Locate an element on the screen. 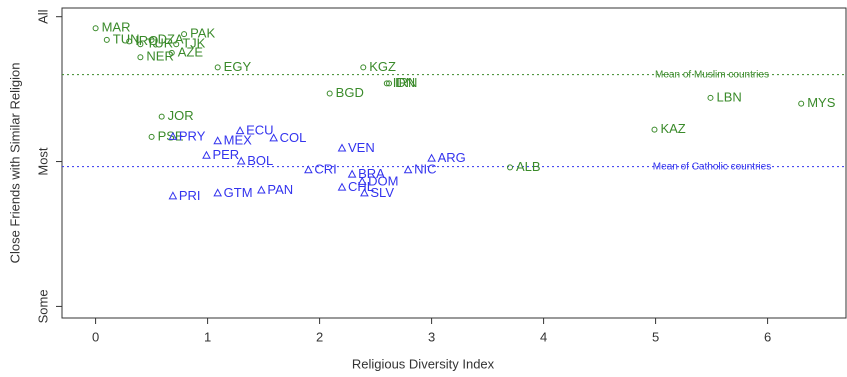 The height and width of the screenshot is (377, 847). point-label: DOM is located at coordinates (383, 180).